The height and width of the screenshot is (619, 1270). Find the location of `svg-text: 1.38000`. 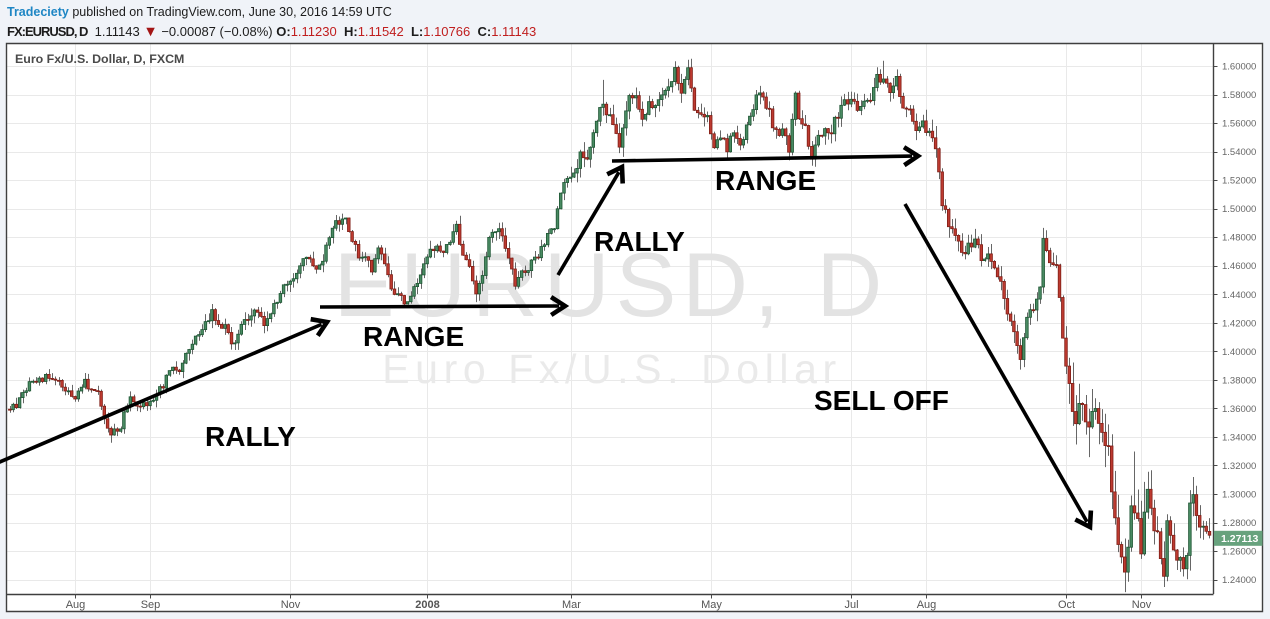

svg-text: 1.38000 is located at coordinates (1239, 380).